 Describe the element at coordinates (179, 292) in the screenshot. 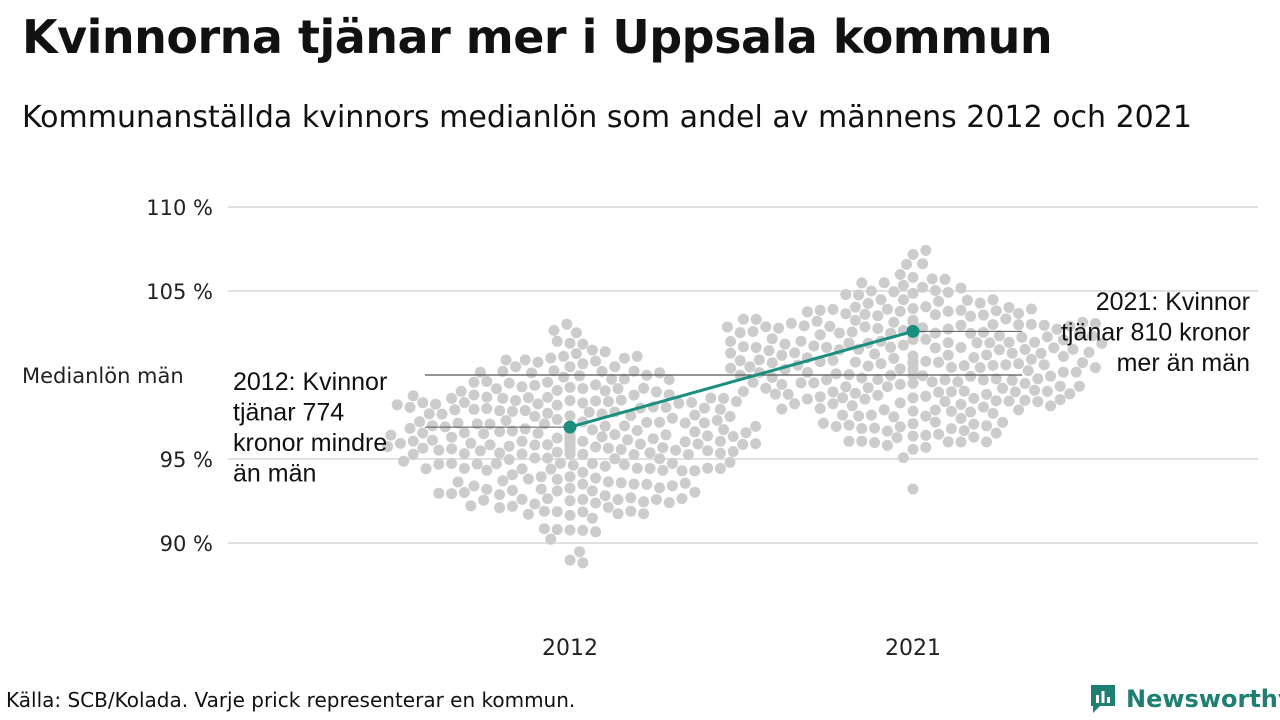

I see `y-tick-label: 105 %` at that location.